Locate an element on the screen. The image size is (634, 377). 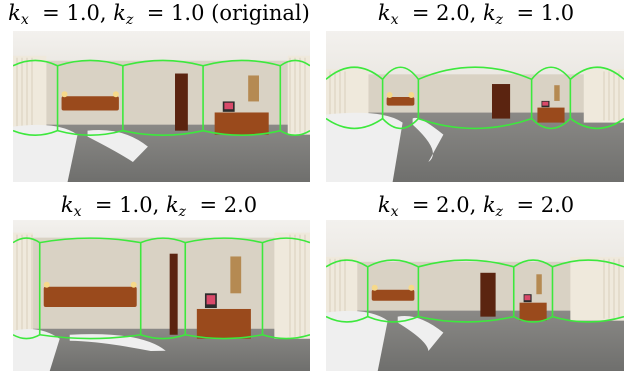
panel-caption: kx = 2.0, kz = 2.0 is located at coordinates (476, 206).